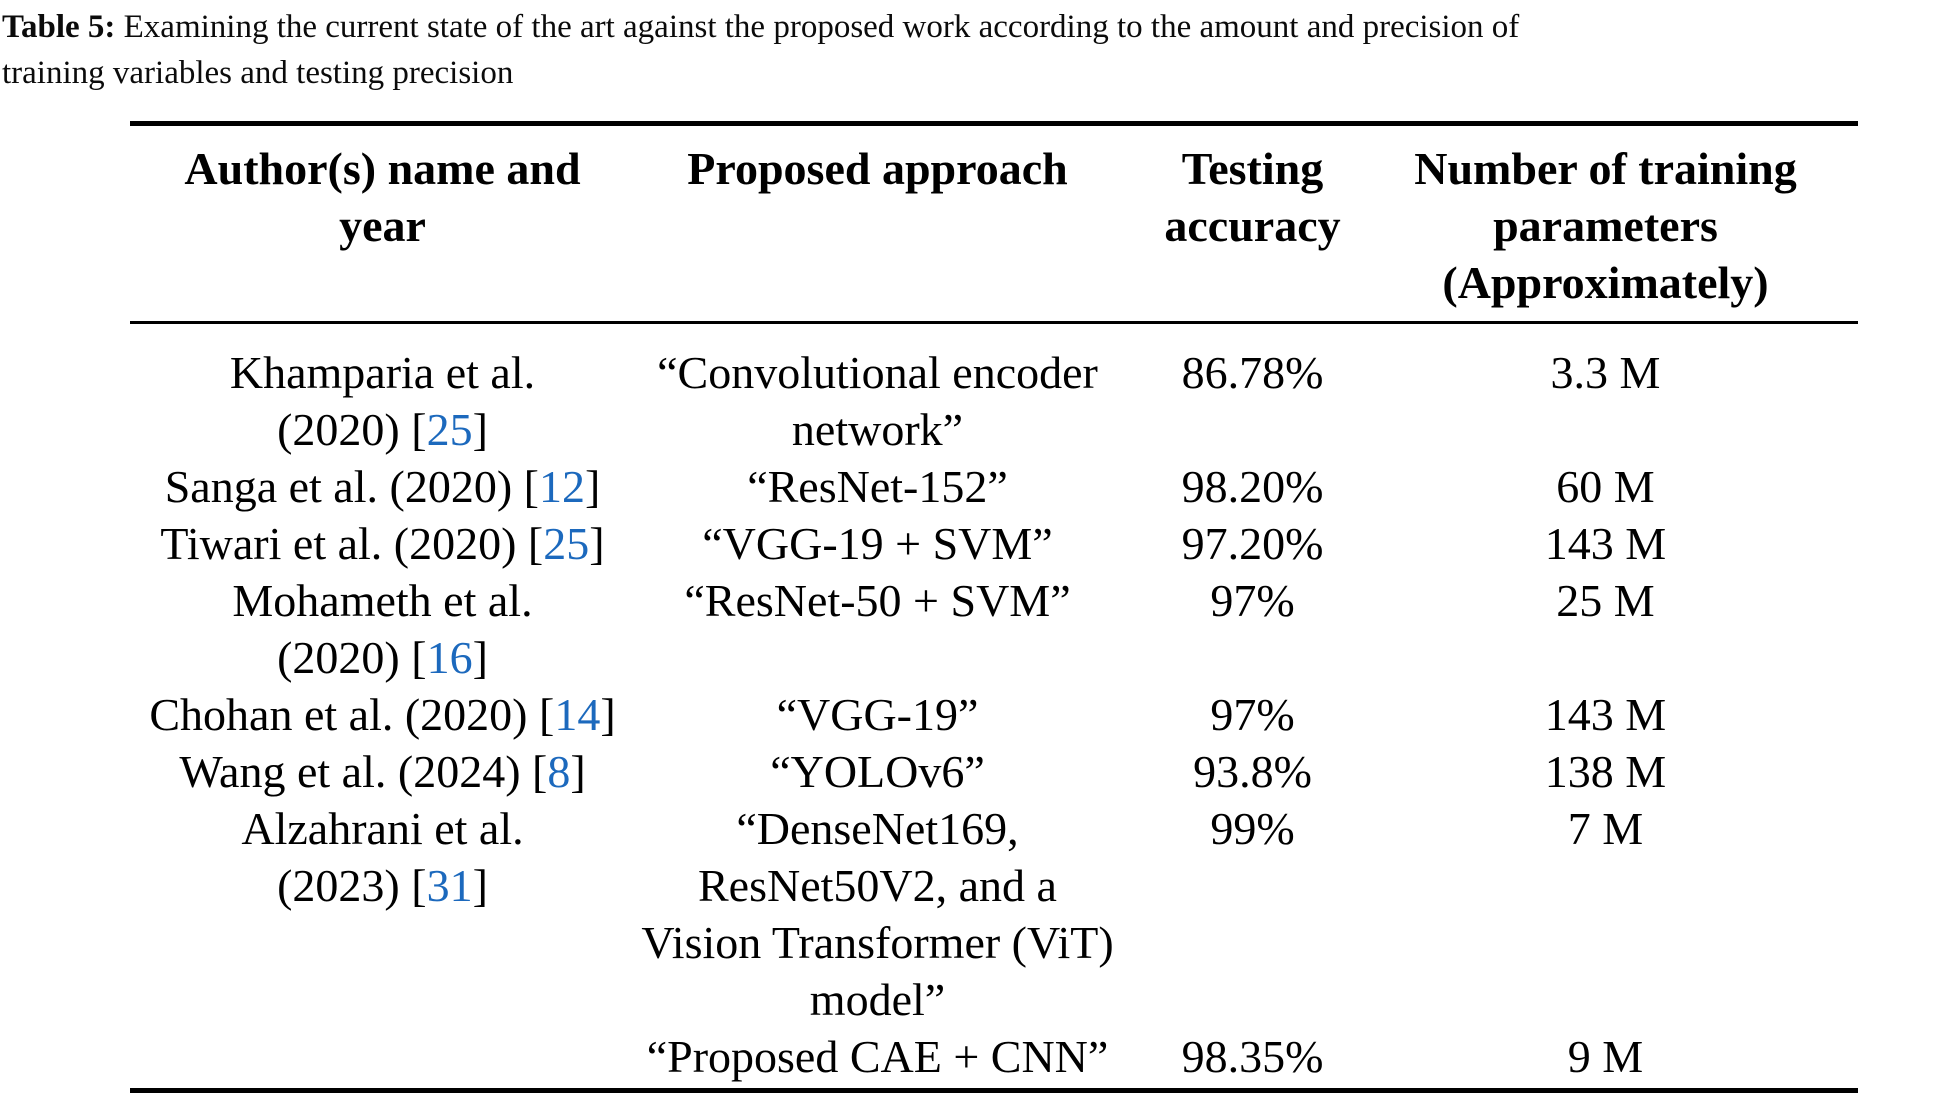  I want to click on cell-line: “DenseNet169,, so click(877, 828).